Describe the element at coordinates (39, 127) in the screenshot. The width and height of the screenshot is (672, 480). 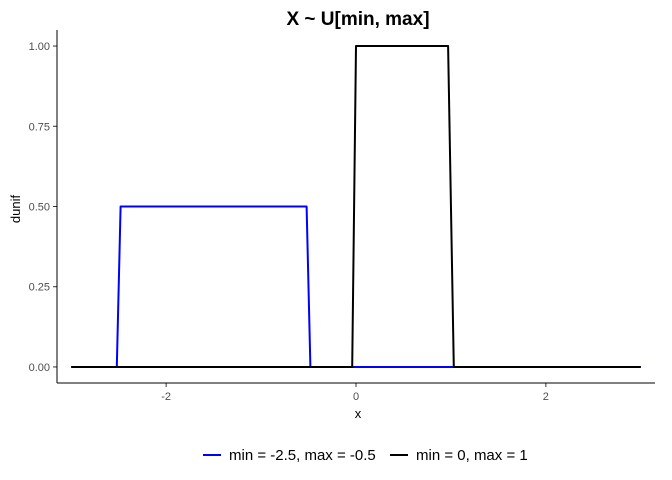
I see `y-tick-label: 0.75` at that location.